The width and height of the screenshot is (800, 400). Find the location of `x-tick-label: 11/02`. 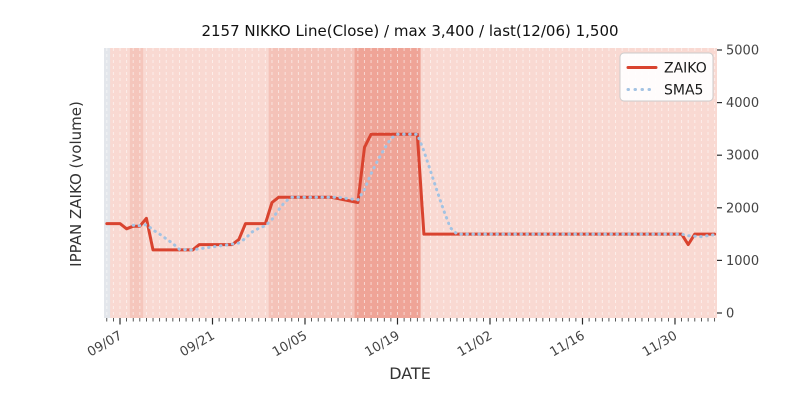

x-tick-label: 11/02 is located at coordinates (475, 344).